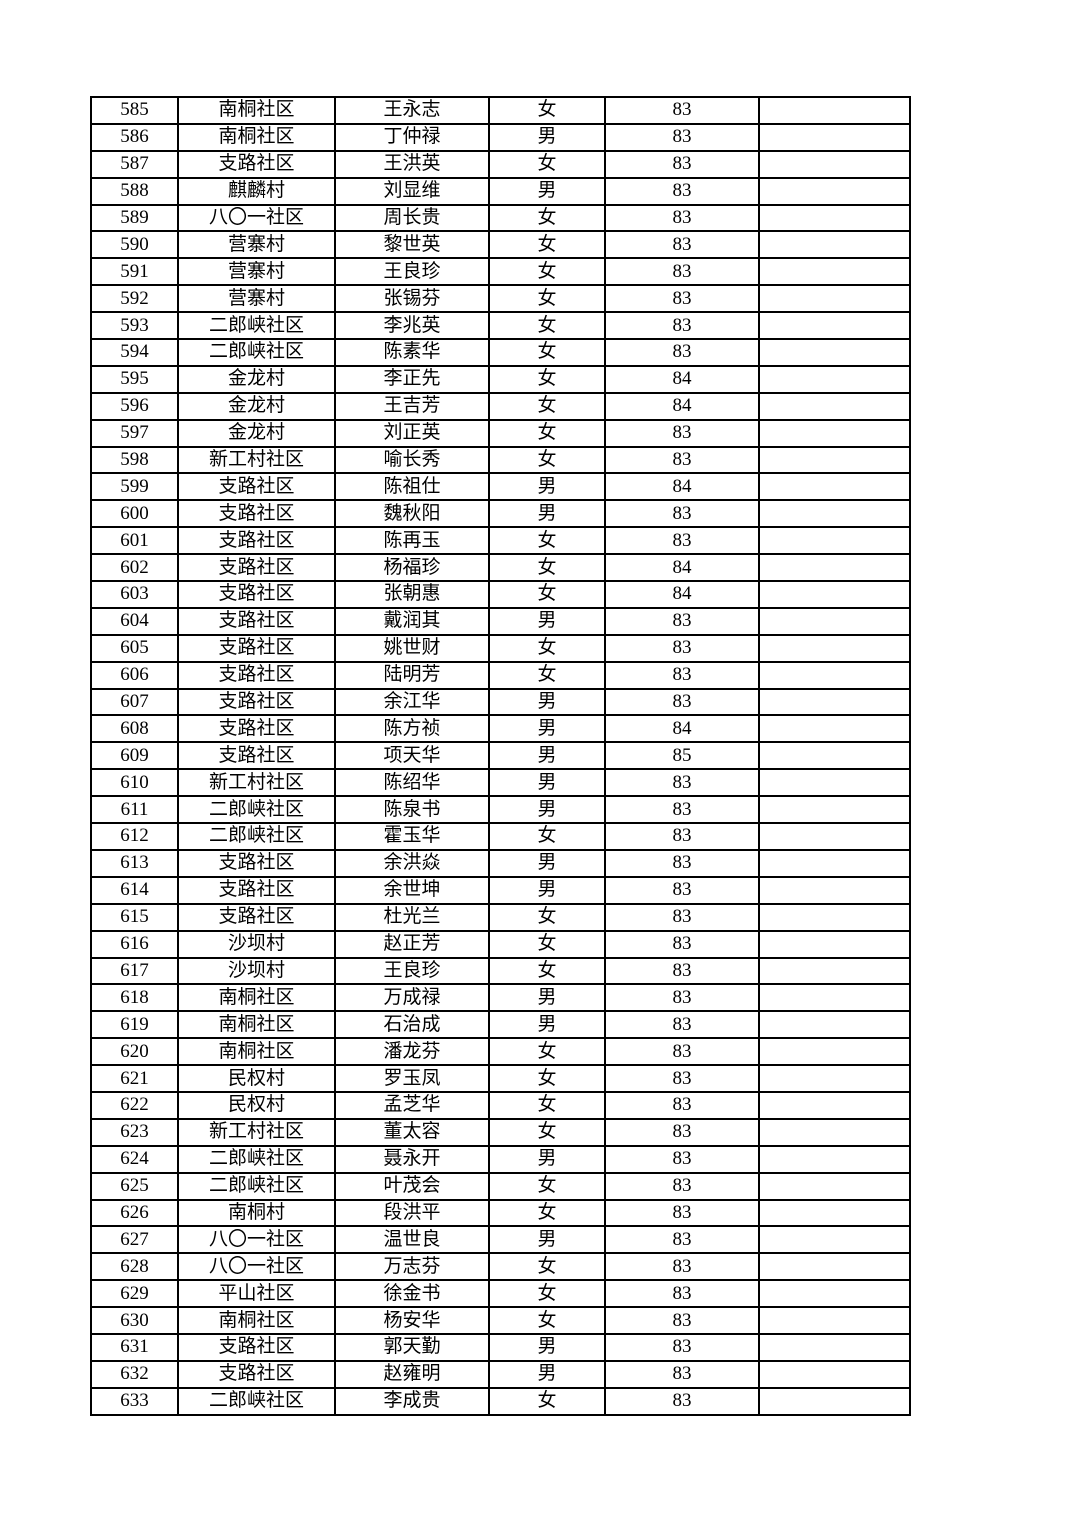  I want to click on table-row: 612 二郎峡社区 霍玉华女 83, so click(500, 836).